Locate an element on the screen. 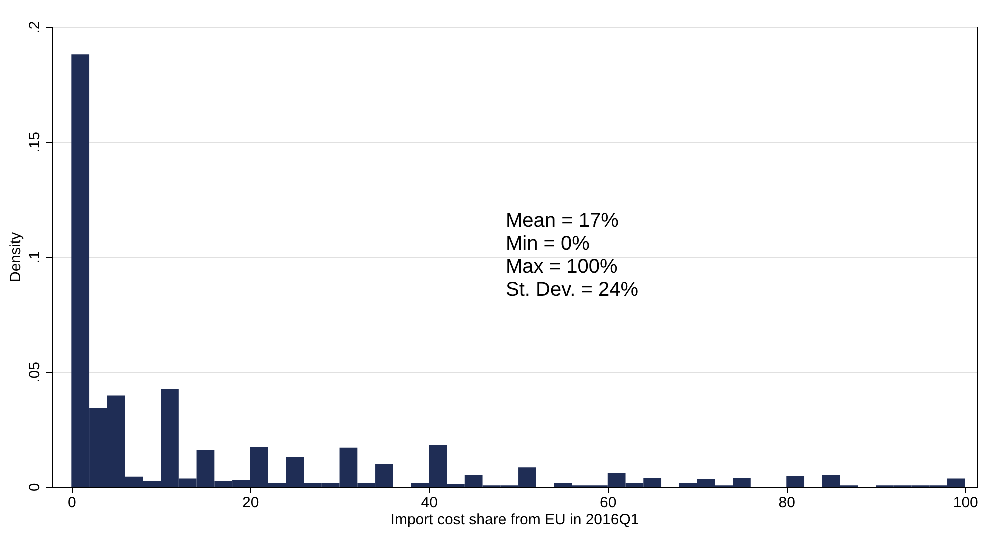 This screenshot has width=995, height=539. annotation: Min = 0% is located at coordinates (548, 244).